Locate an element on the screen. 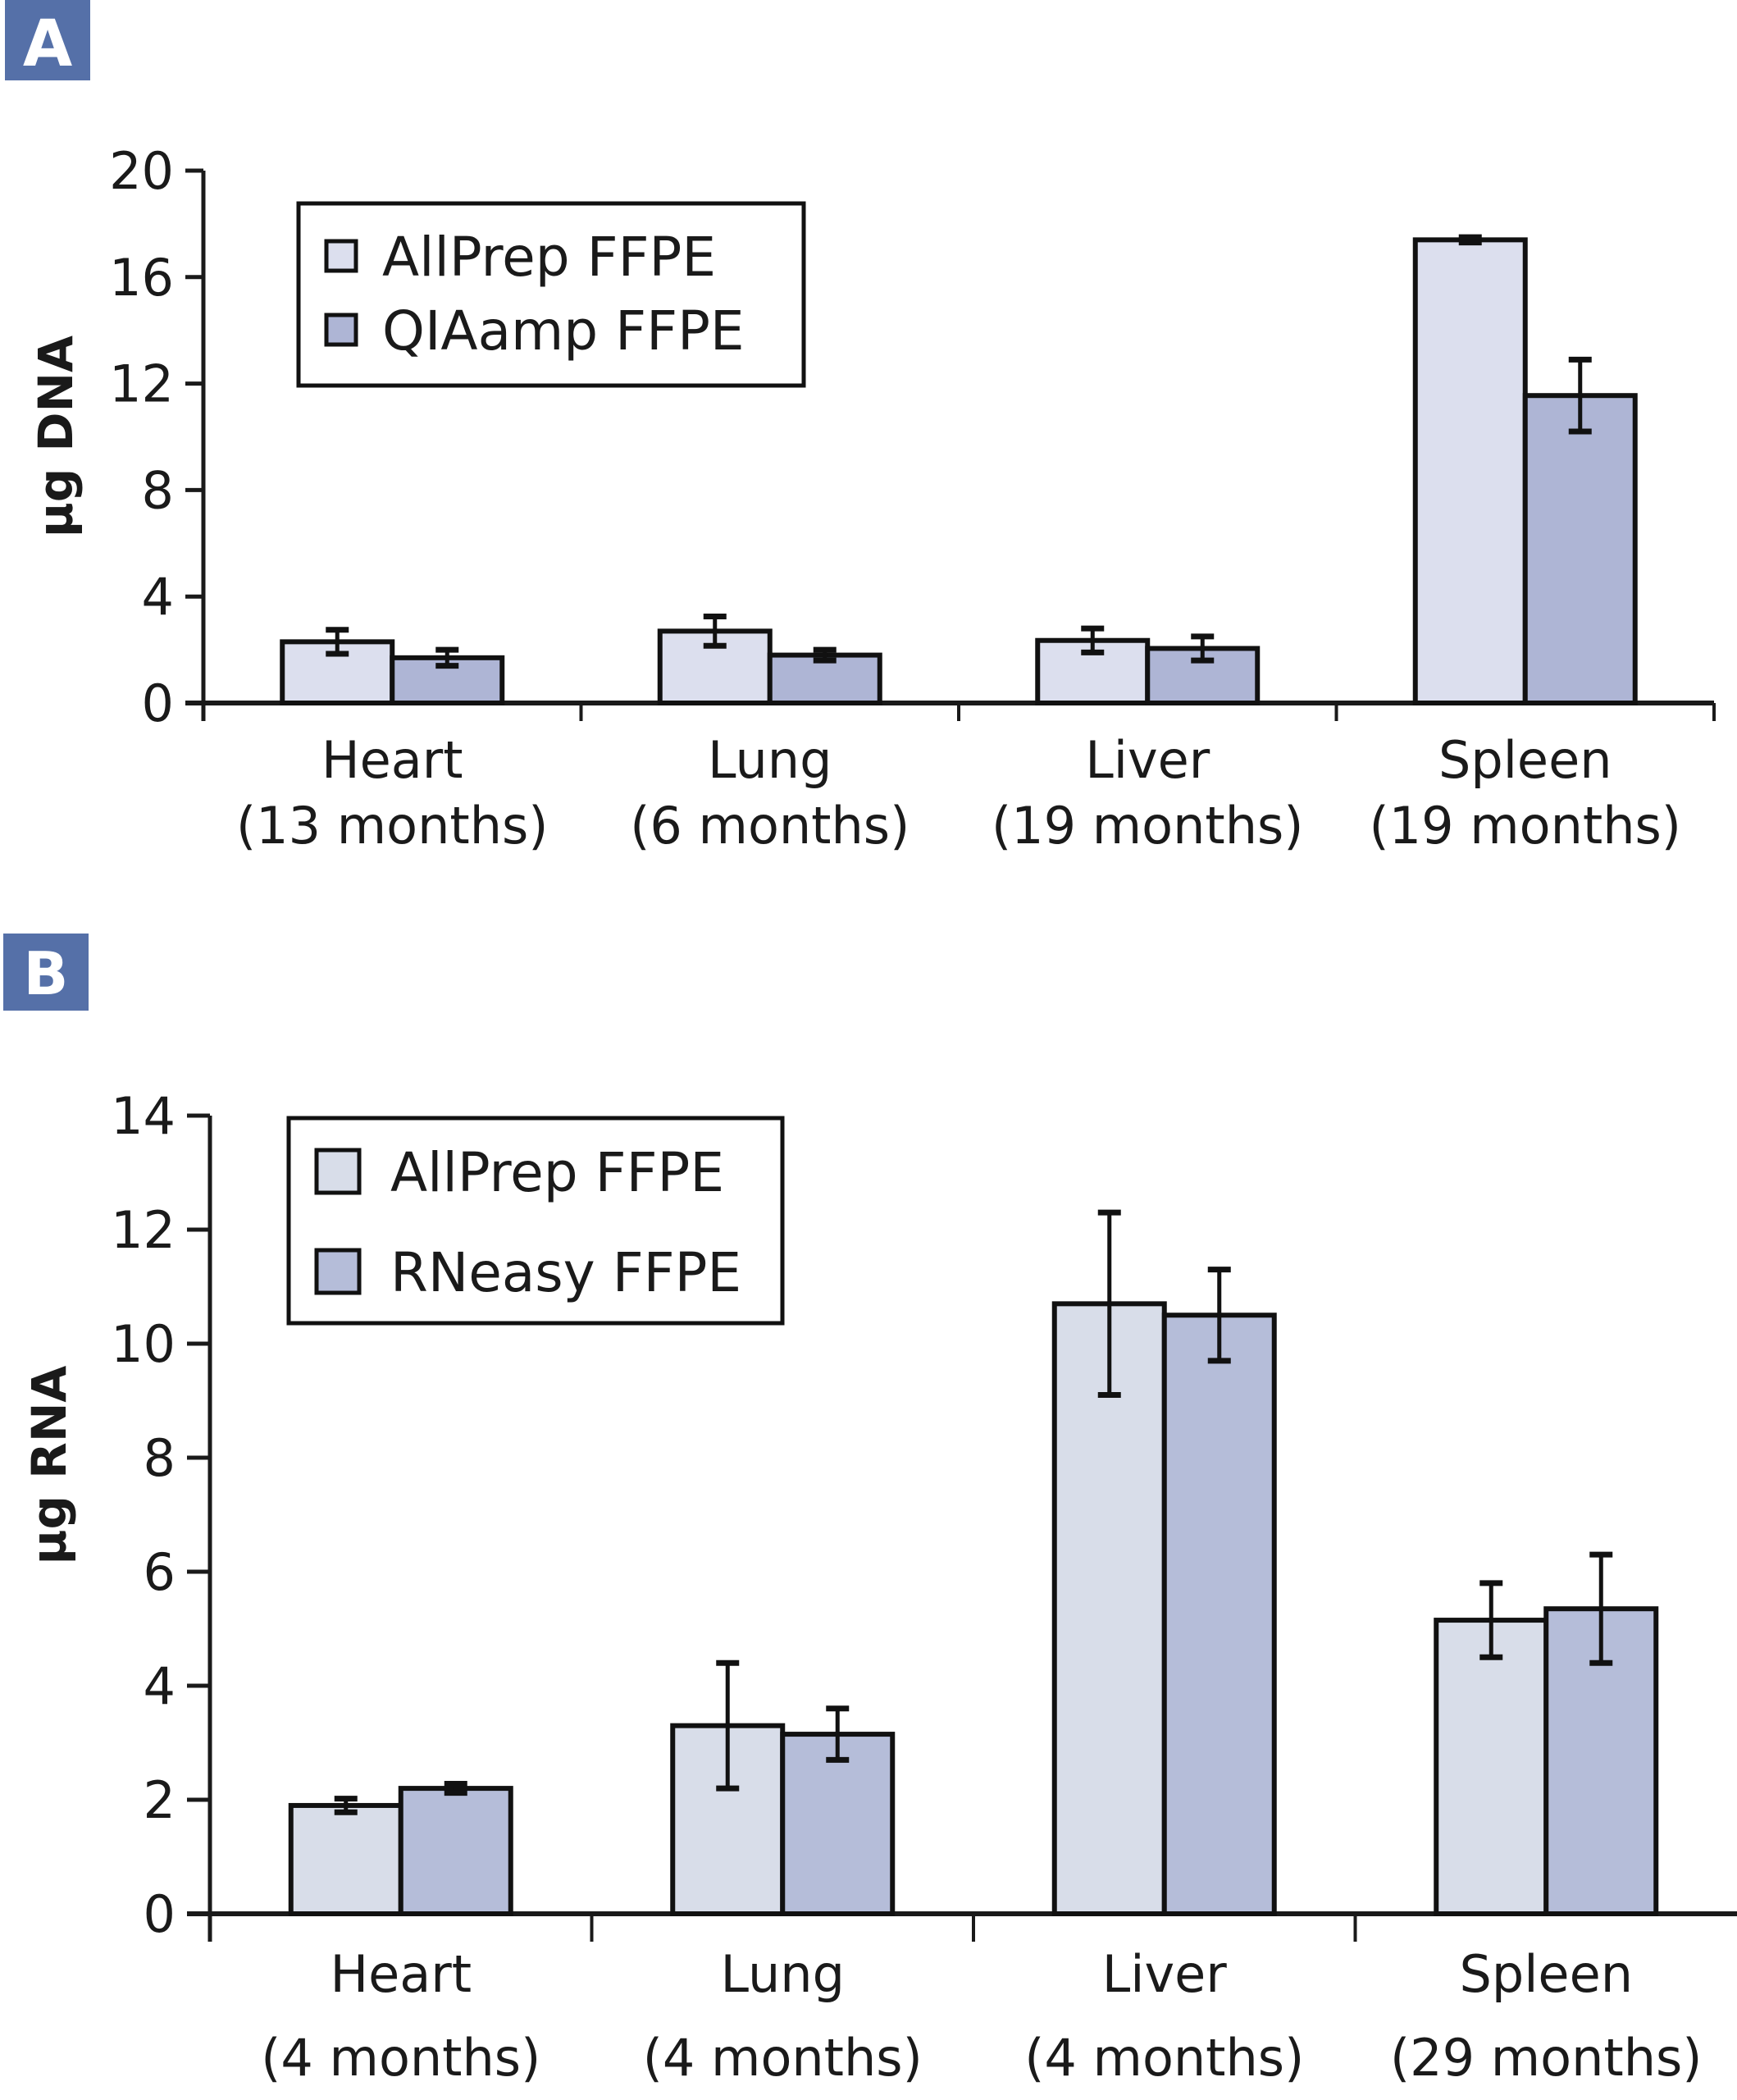 This screenshot has width=1737, height=2100. y-tick-label: 6 is located at coordinates (160, 1572).